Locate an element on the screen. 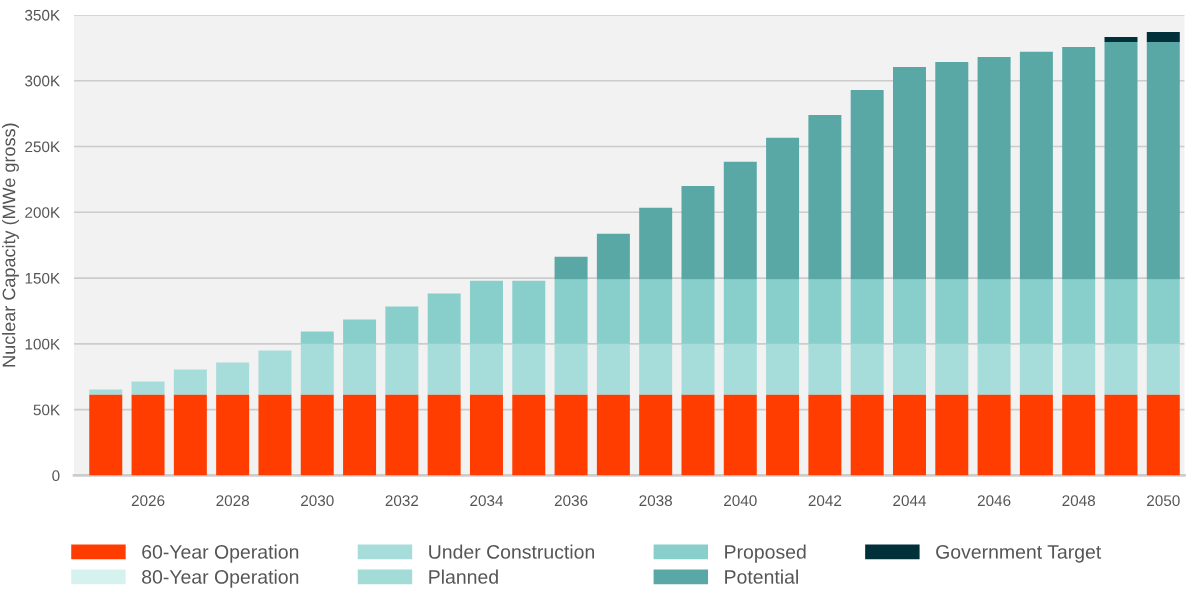  y-axis-title: Nuclear Capacity (MWe gross) is located at coordinates (10, 245).